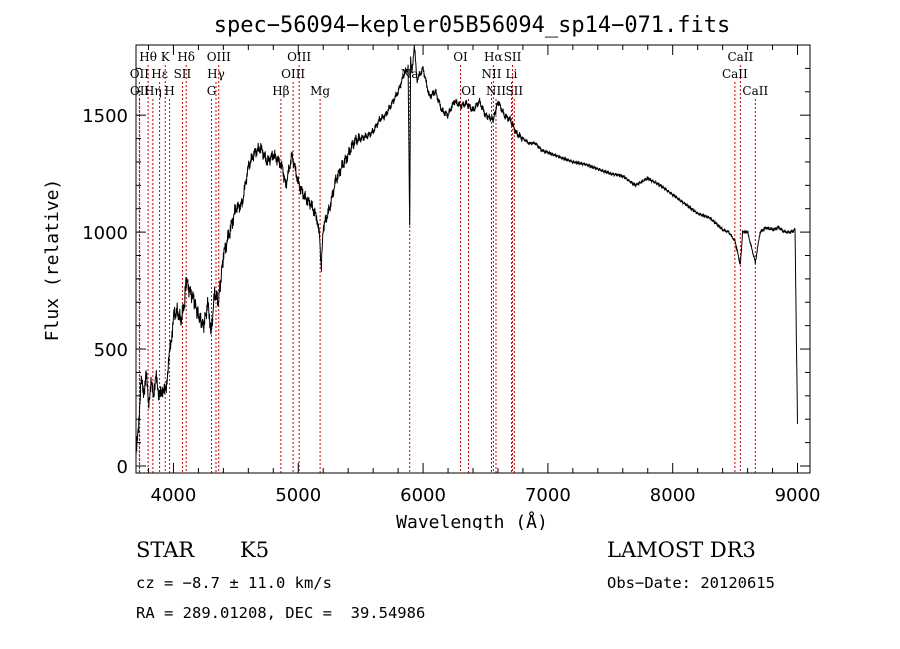 This screenshot has height=649, width=900. Describe the element at coordinates (166, 57) in the screenshot. I see `line-marker-label: K` at that location.